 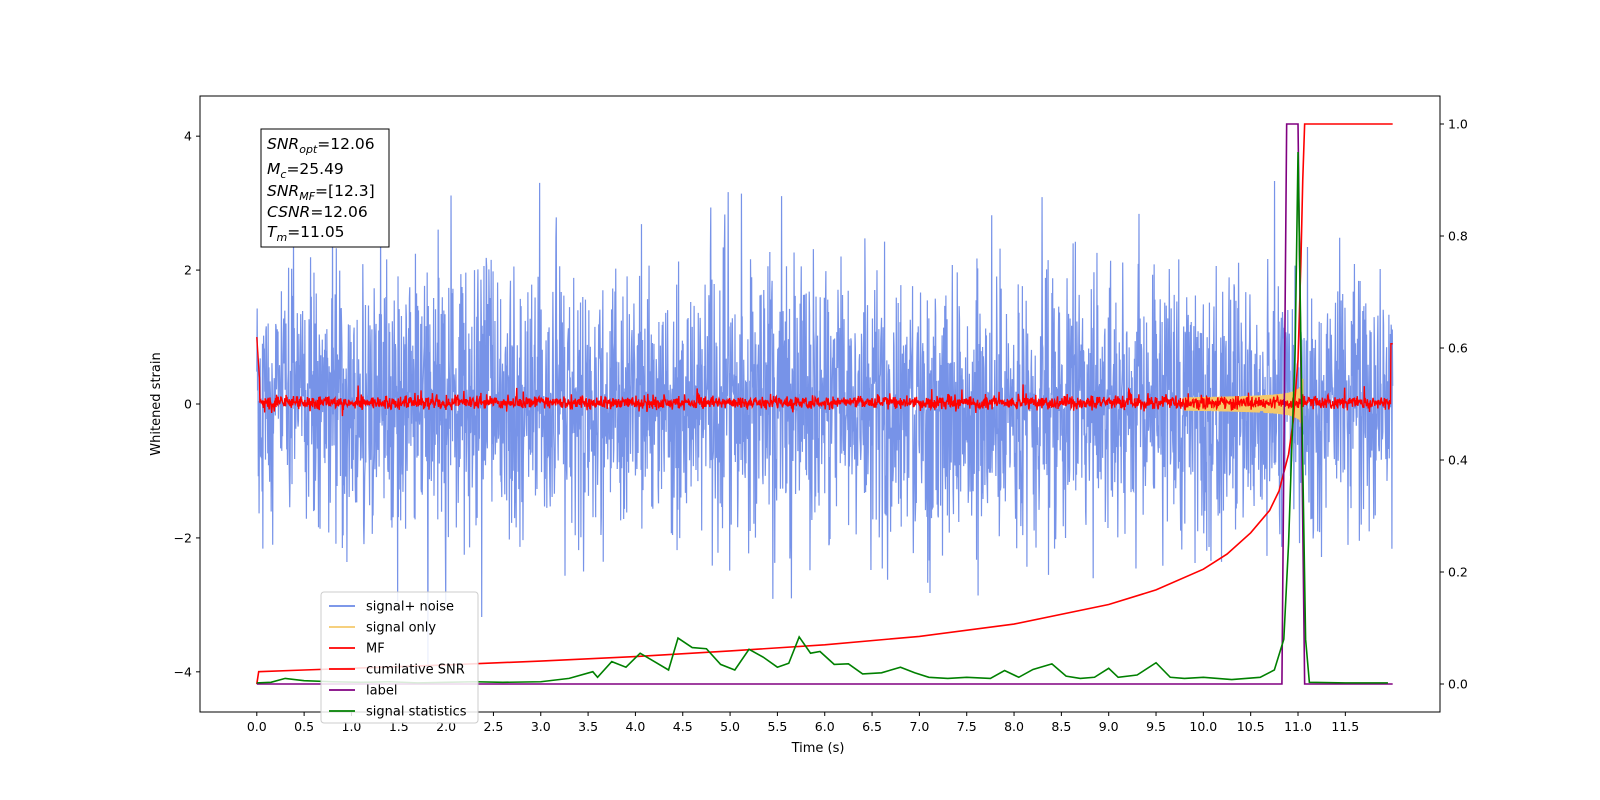 What do you see at coordinates (1458, 460) in the screenshot?
I see `y-right-tick-label: 0.4` at bounding box center [1458, 460].